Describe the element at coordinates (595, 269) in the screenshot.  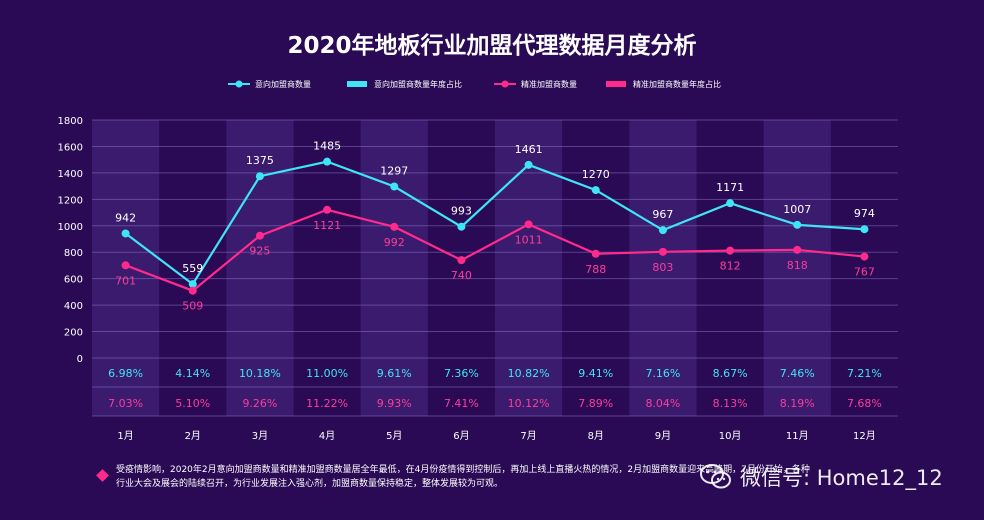
I see `data-label: 788` at that location.